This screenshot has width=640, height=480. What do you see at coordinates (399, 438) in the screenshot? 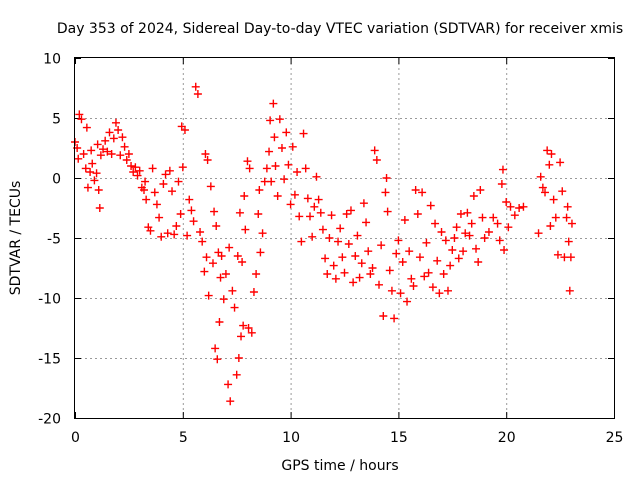
I see `x-tick-label: 15` at bounding box center [399, 438].